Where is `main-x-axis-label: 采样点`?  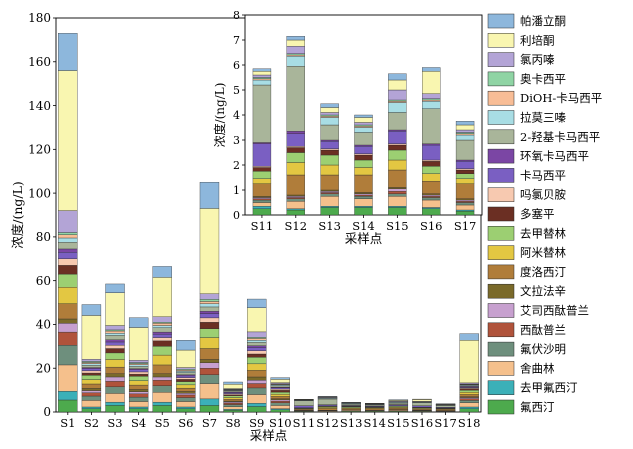
main-x-axis-label: 采样点 is located at coordinates (269, 435).